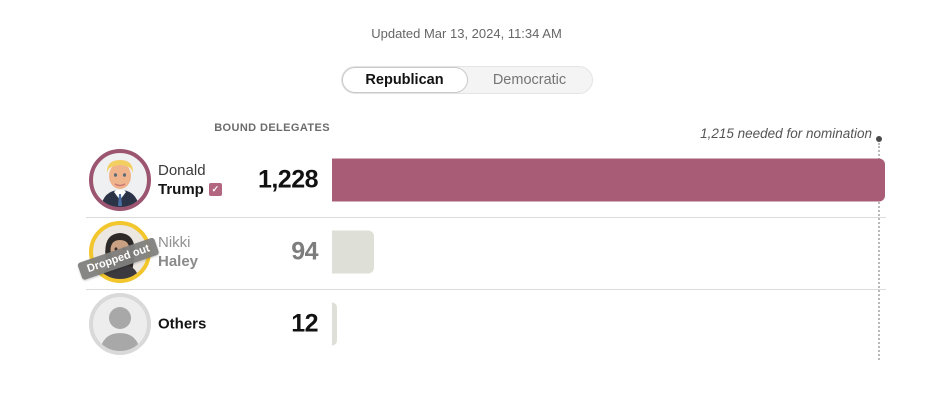 The image size is (933, 402). Describe the element at coordinates (334, 324) in the screenshot. I see `delegate-bar-others` at that location.